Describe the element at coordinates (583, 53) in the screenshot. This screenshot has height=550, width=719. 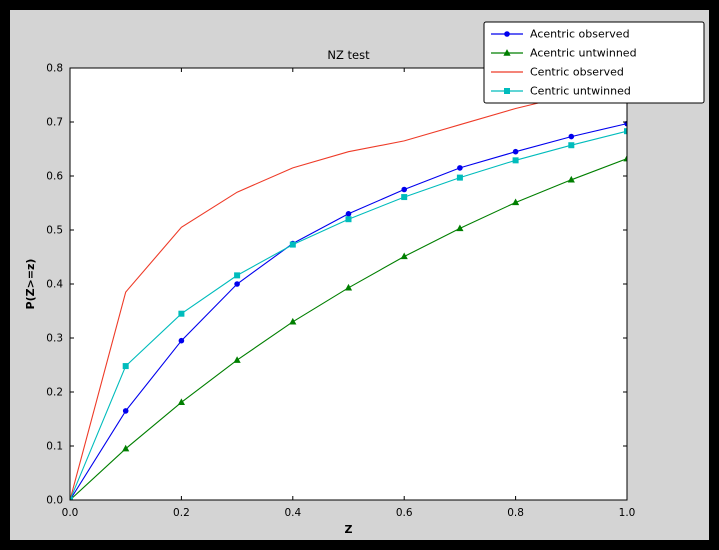
I see `legend-label: Acentric untwinned` at that location.